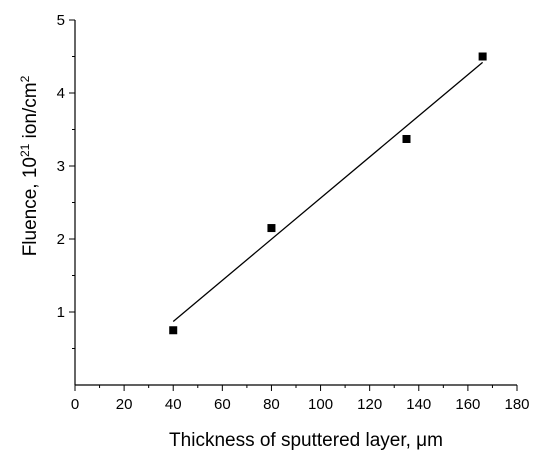 The image size is (550, 458). Describe the element at coordinates (30, 112) in the screenshot. I see `y-axis-label-unit: ion/cm` at that location.